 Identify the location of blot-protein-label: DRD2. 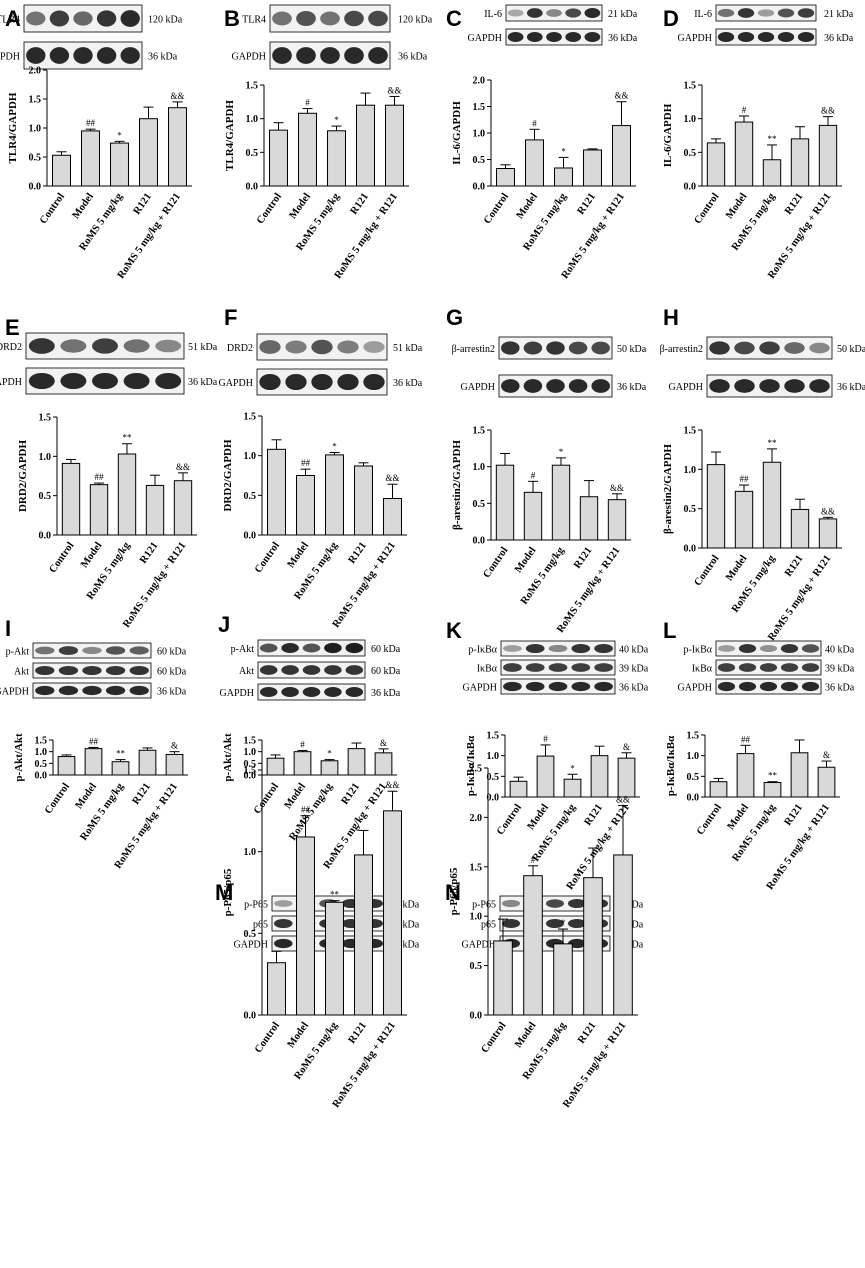
(11, 347).